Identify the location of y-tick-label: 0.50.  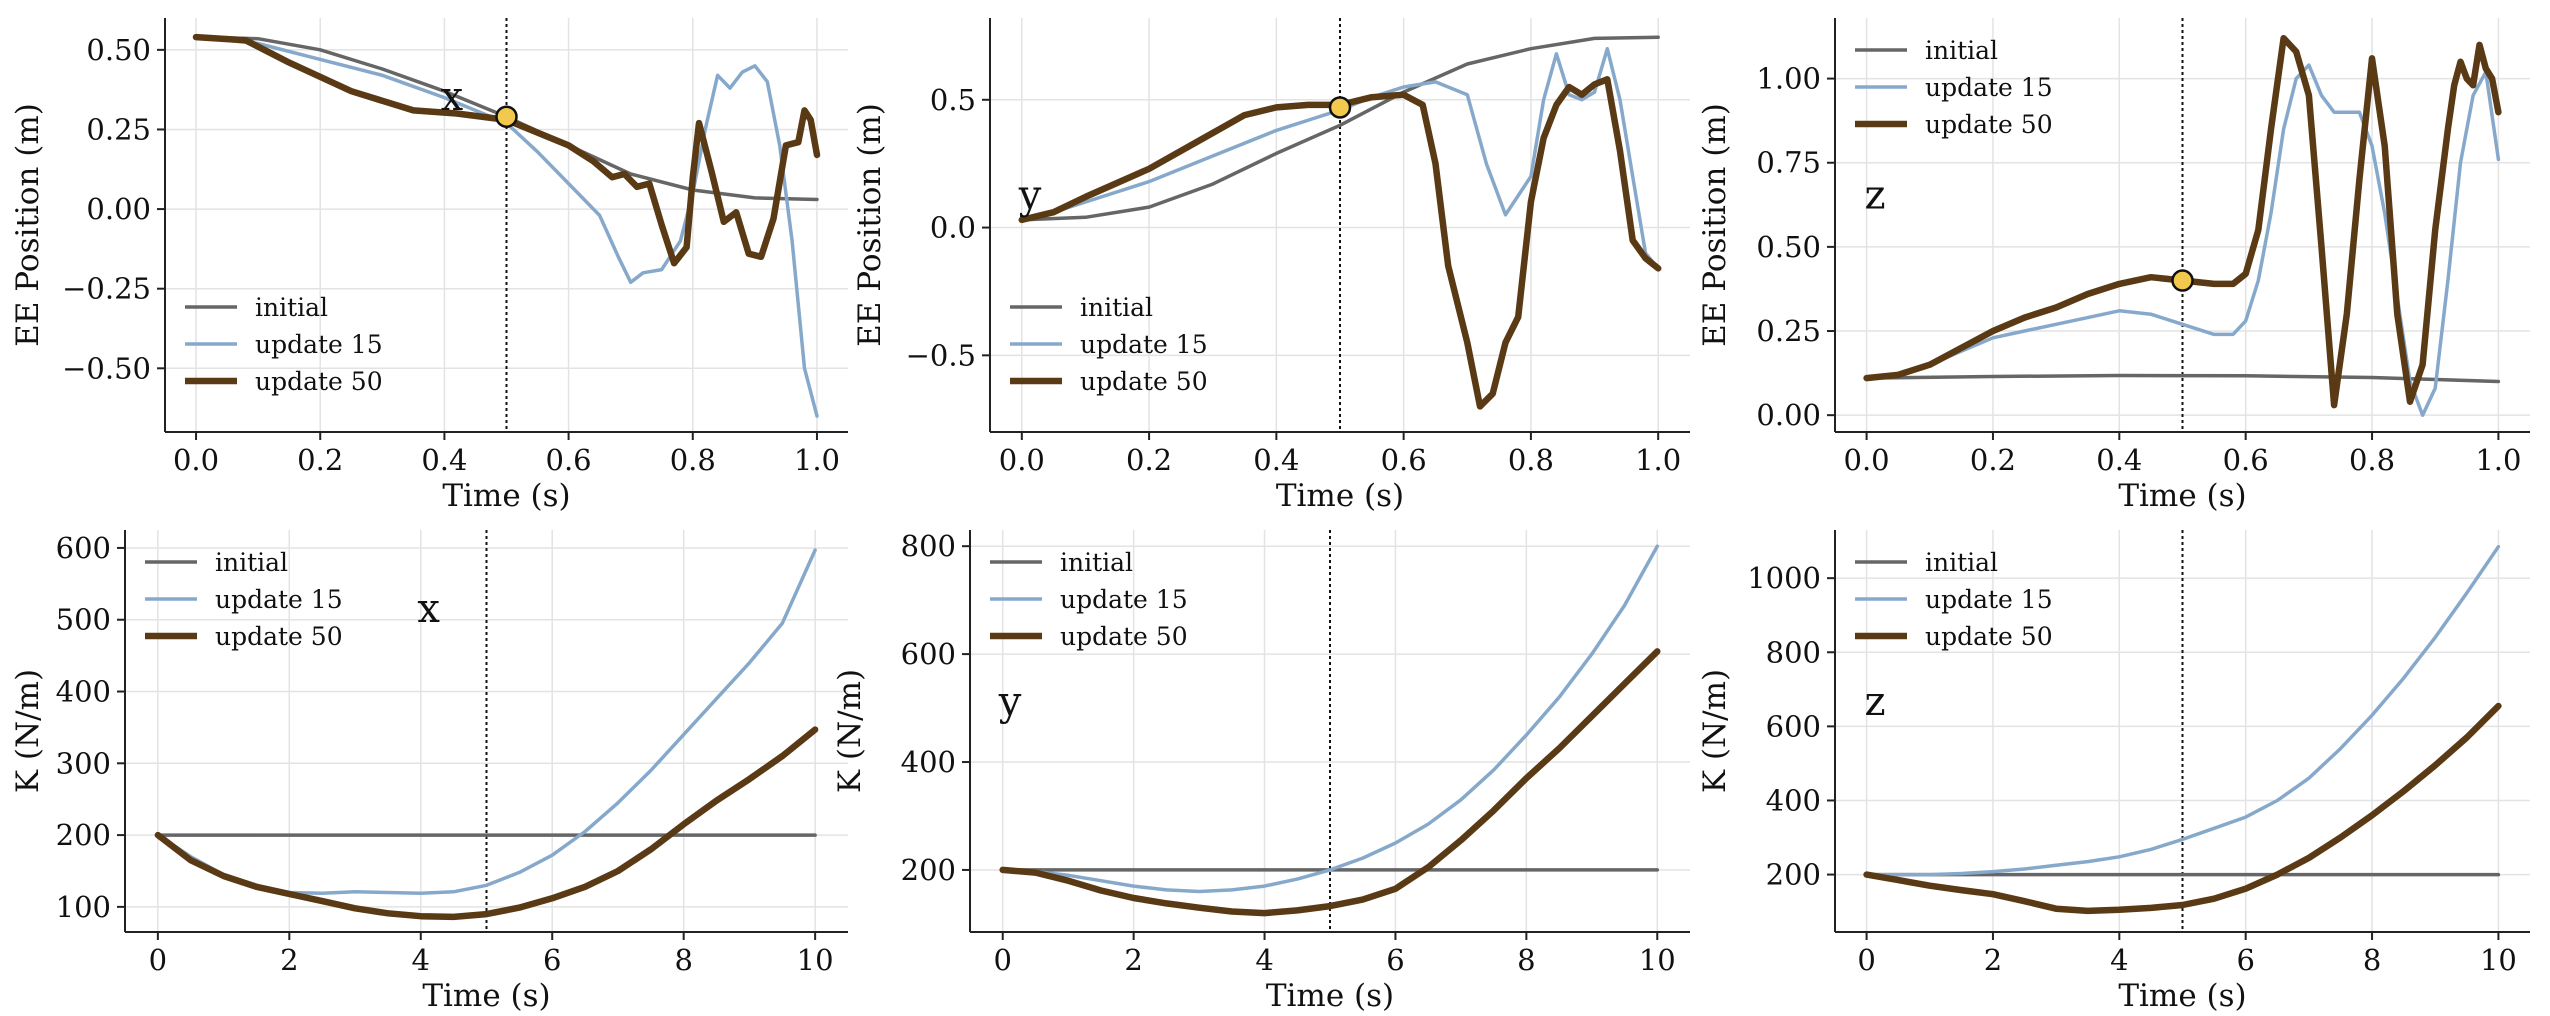
(118, 50).